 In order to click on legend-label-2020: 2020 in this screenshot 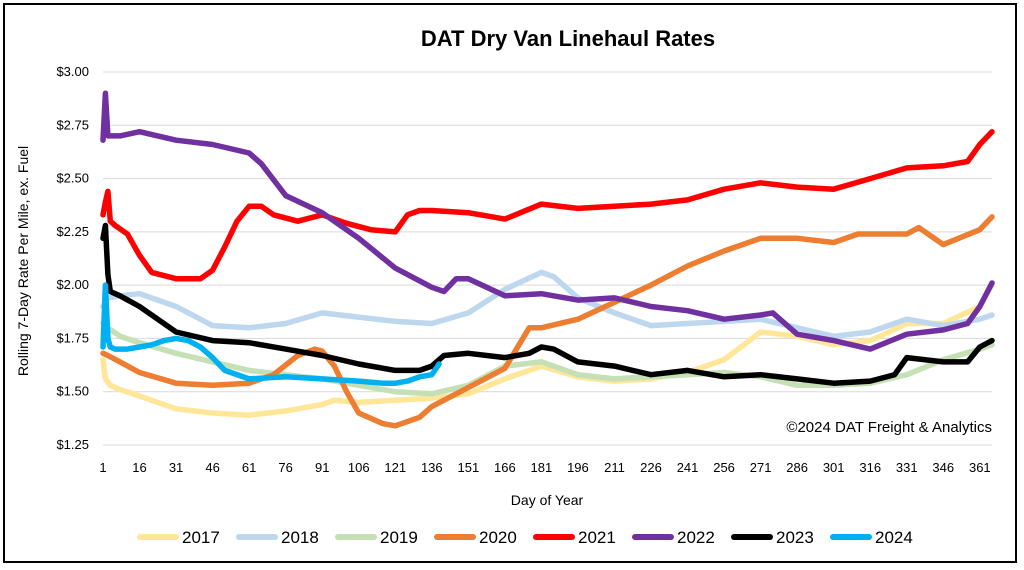, I will do `click(498, 537)`.